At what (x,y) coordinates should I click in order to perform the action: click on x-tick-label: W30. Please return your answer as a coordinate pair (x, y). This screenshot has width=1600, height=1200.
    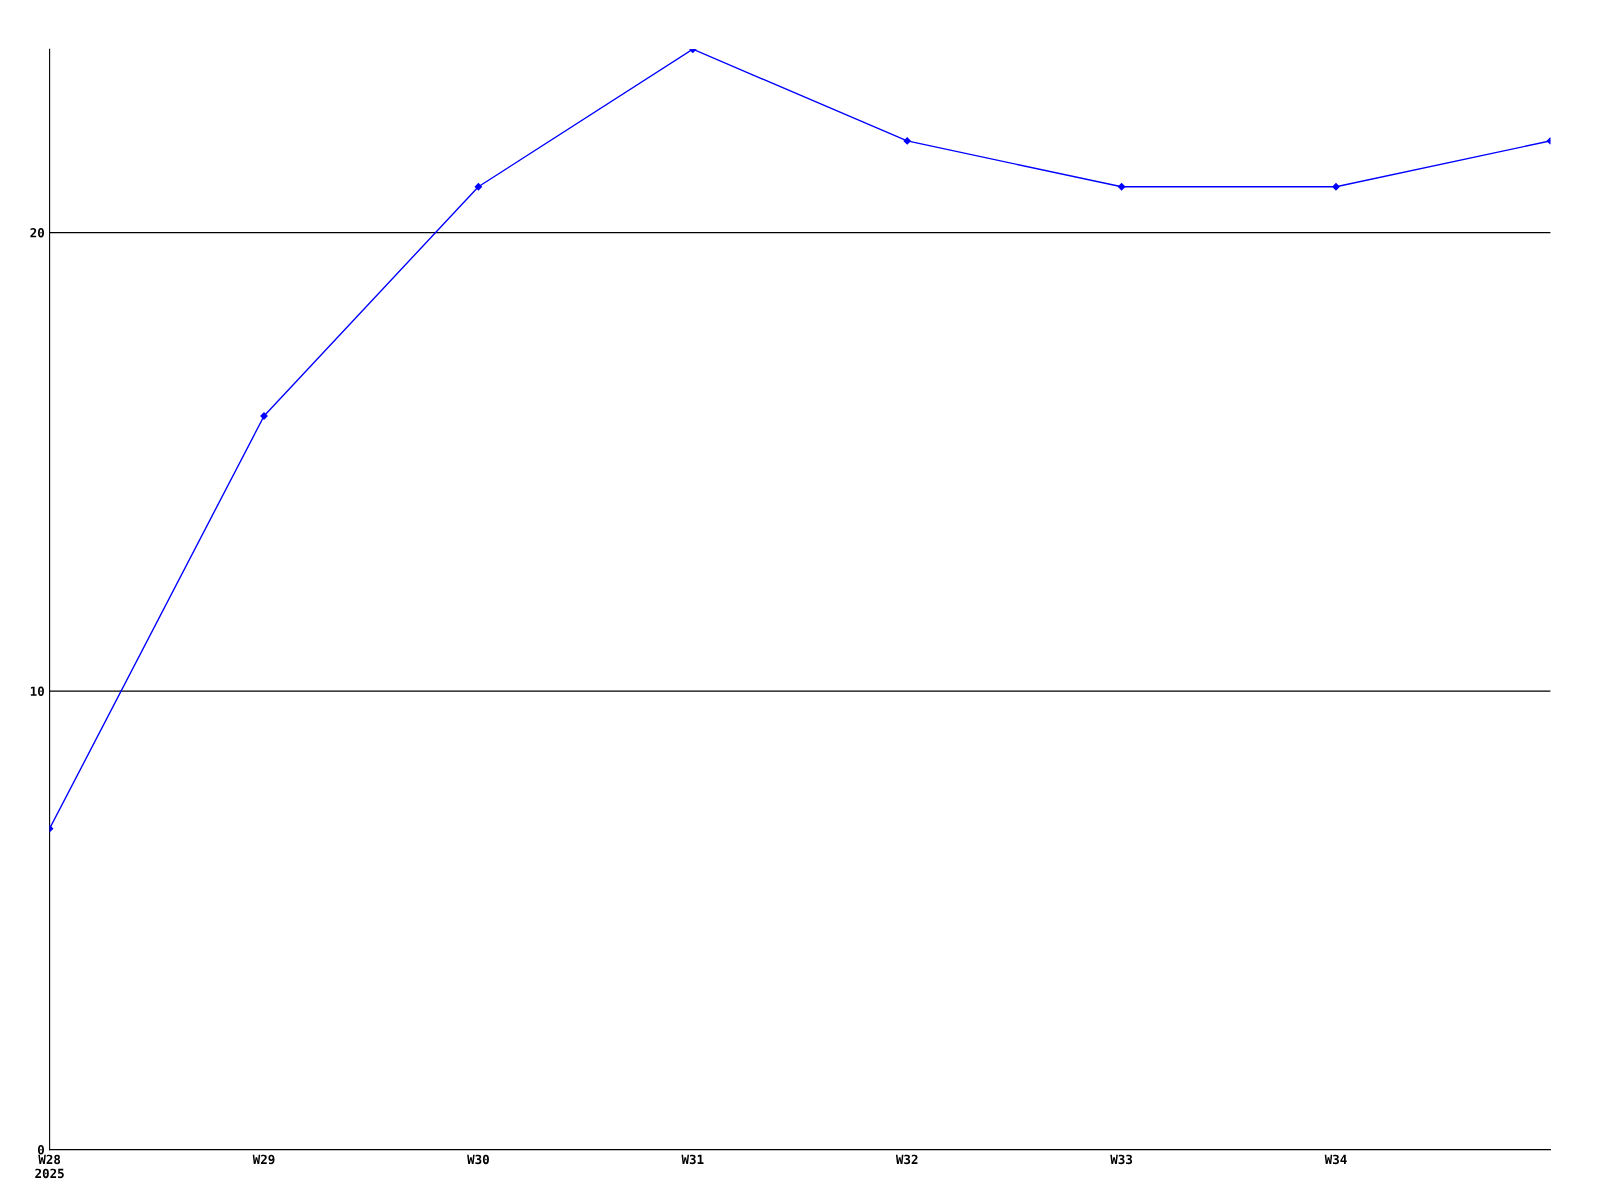
    Looking at the image, I should click on (478, 1159).